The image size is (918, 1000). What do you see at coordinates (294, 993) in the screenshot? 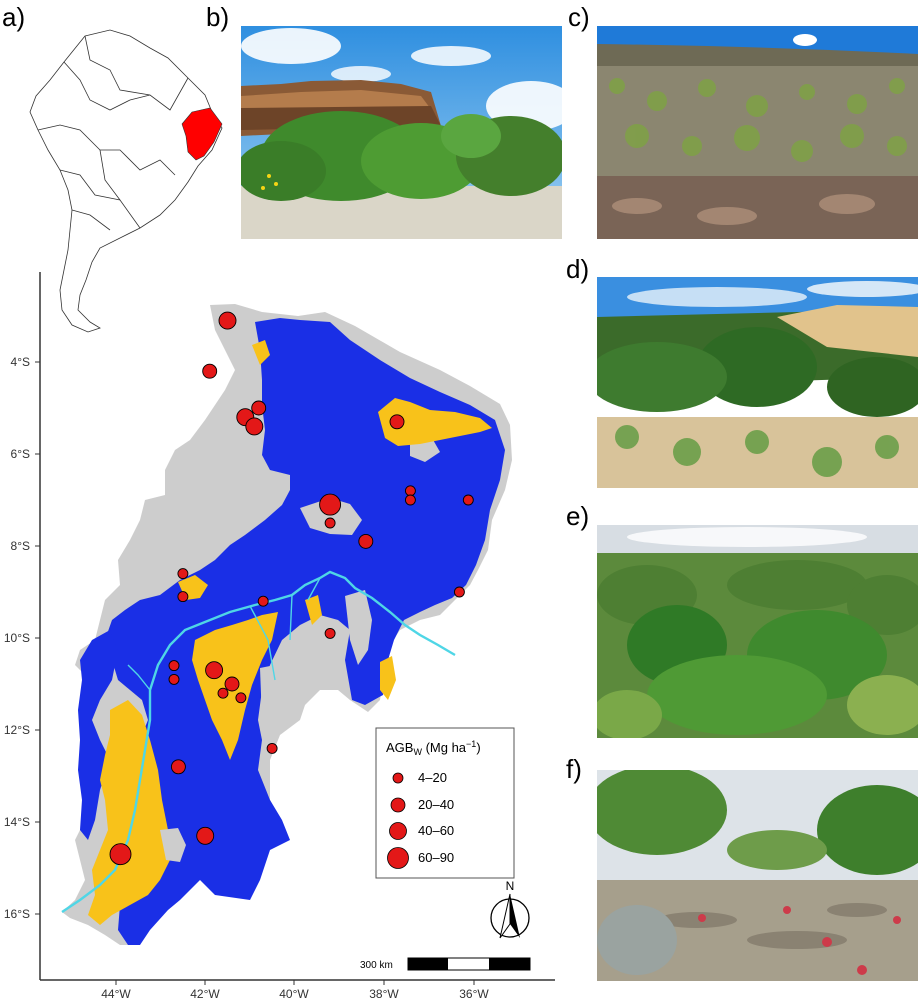
I see `x-tick-label: 40°W` at bounding box center [294, 993].